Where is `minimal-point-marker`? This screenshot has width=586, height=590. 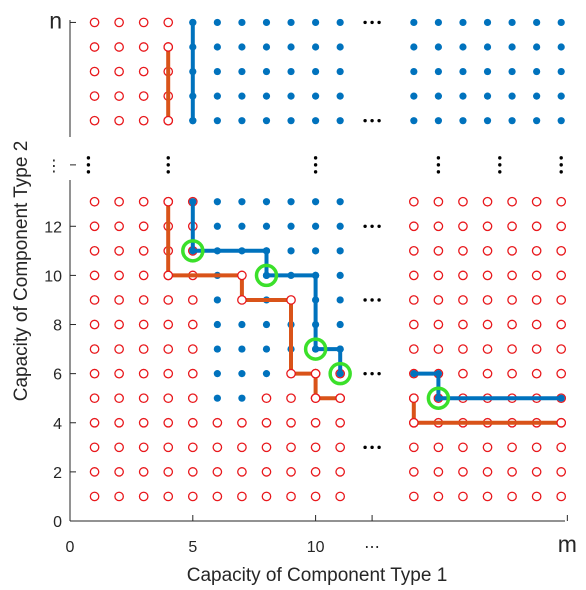 minimal-point-marker is located at coordinates (315, 349).